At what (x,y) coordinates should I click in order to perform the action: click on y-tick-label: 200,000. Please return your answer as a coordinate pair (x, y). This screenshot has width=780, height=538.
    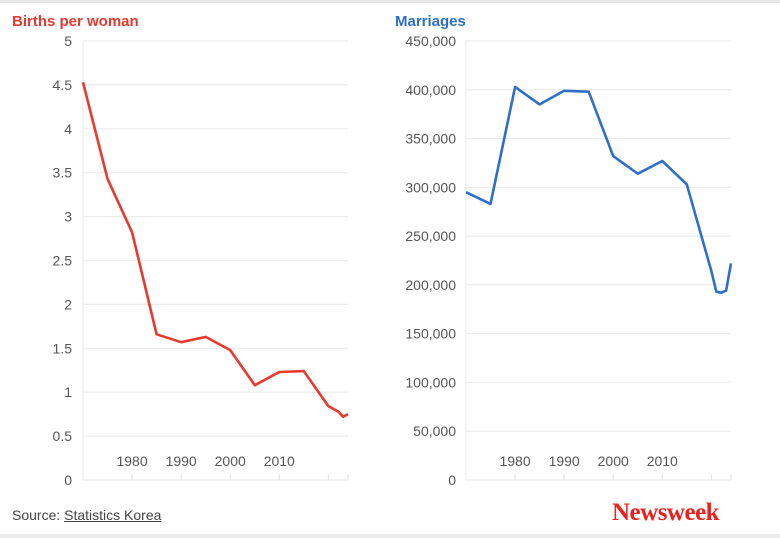
    Looking at the image, I should click on (430, 285).